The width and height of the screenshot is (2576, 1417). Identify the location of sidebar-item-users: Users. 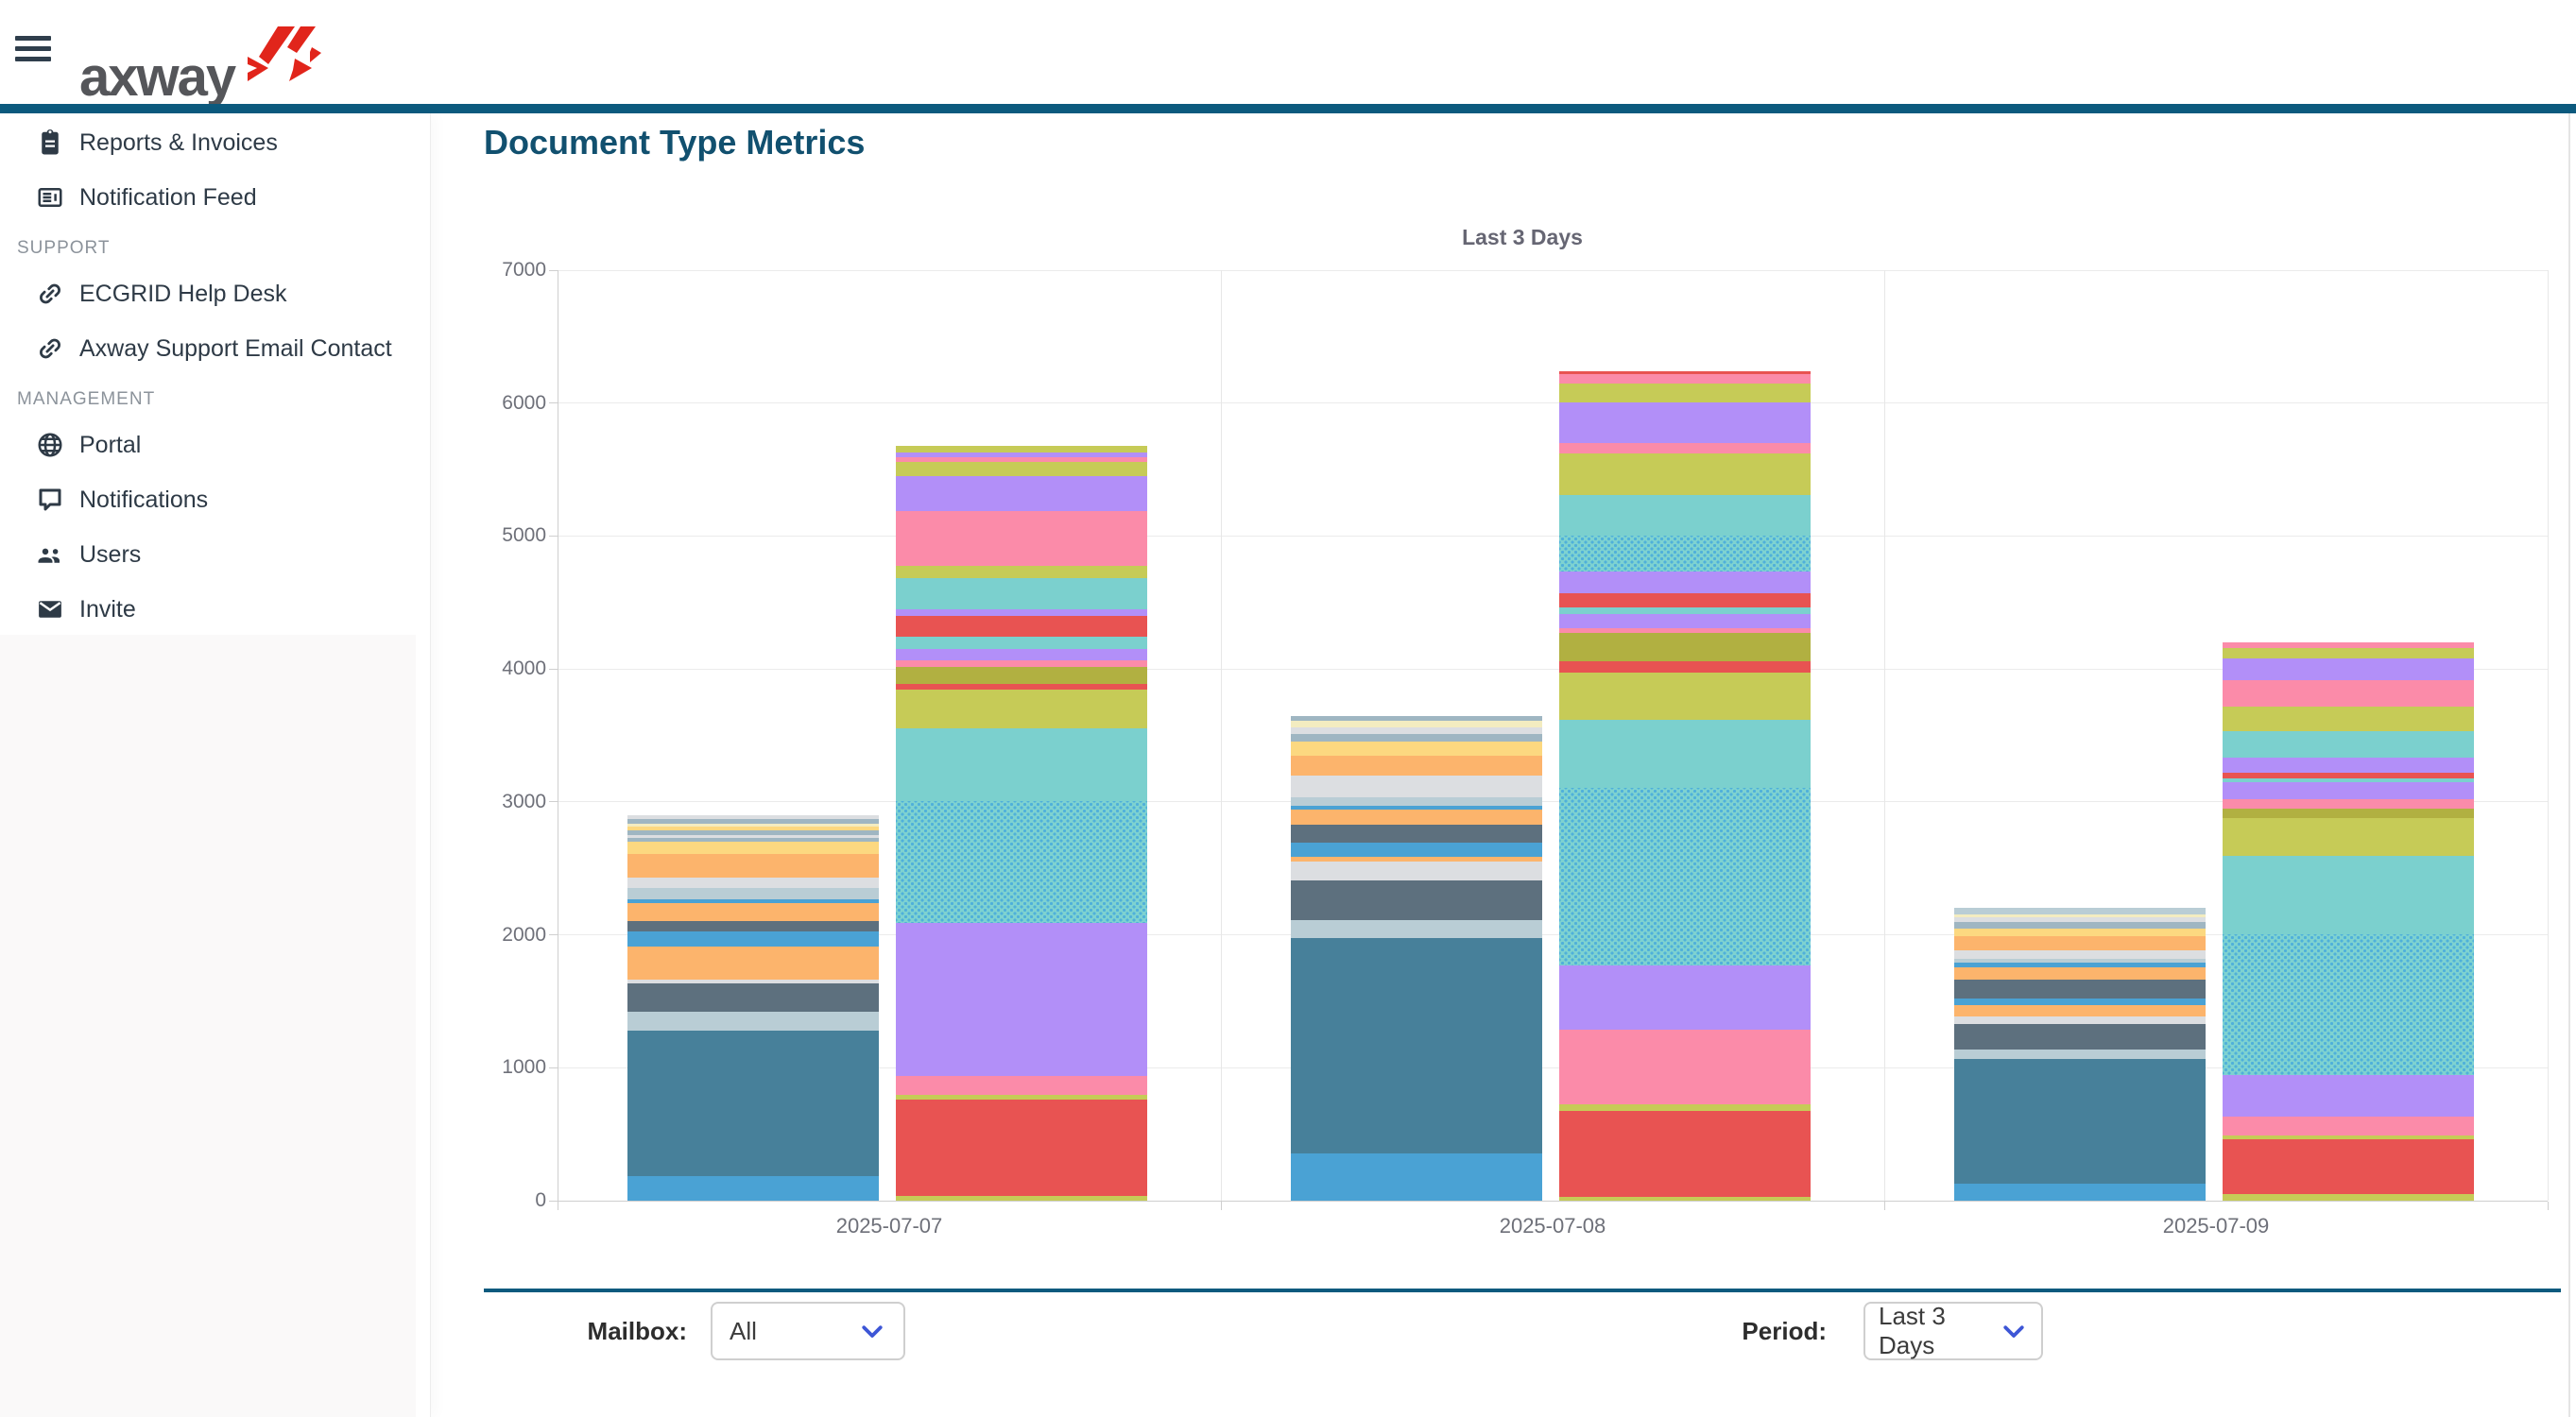
(215, 555).